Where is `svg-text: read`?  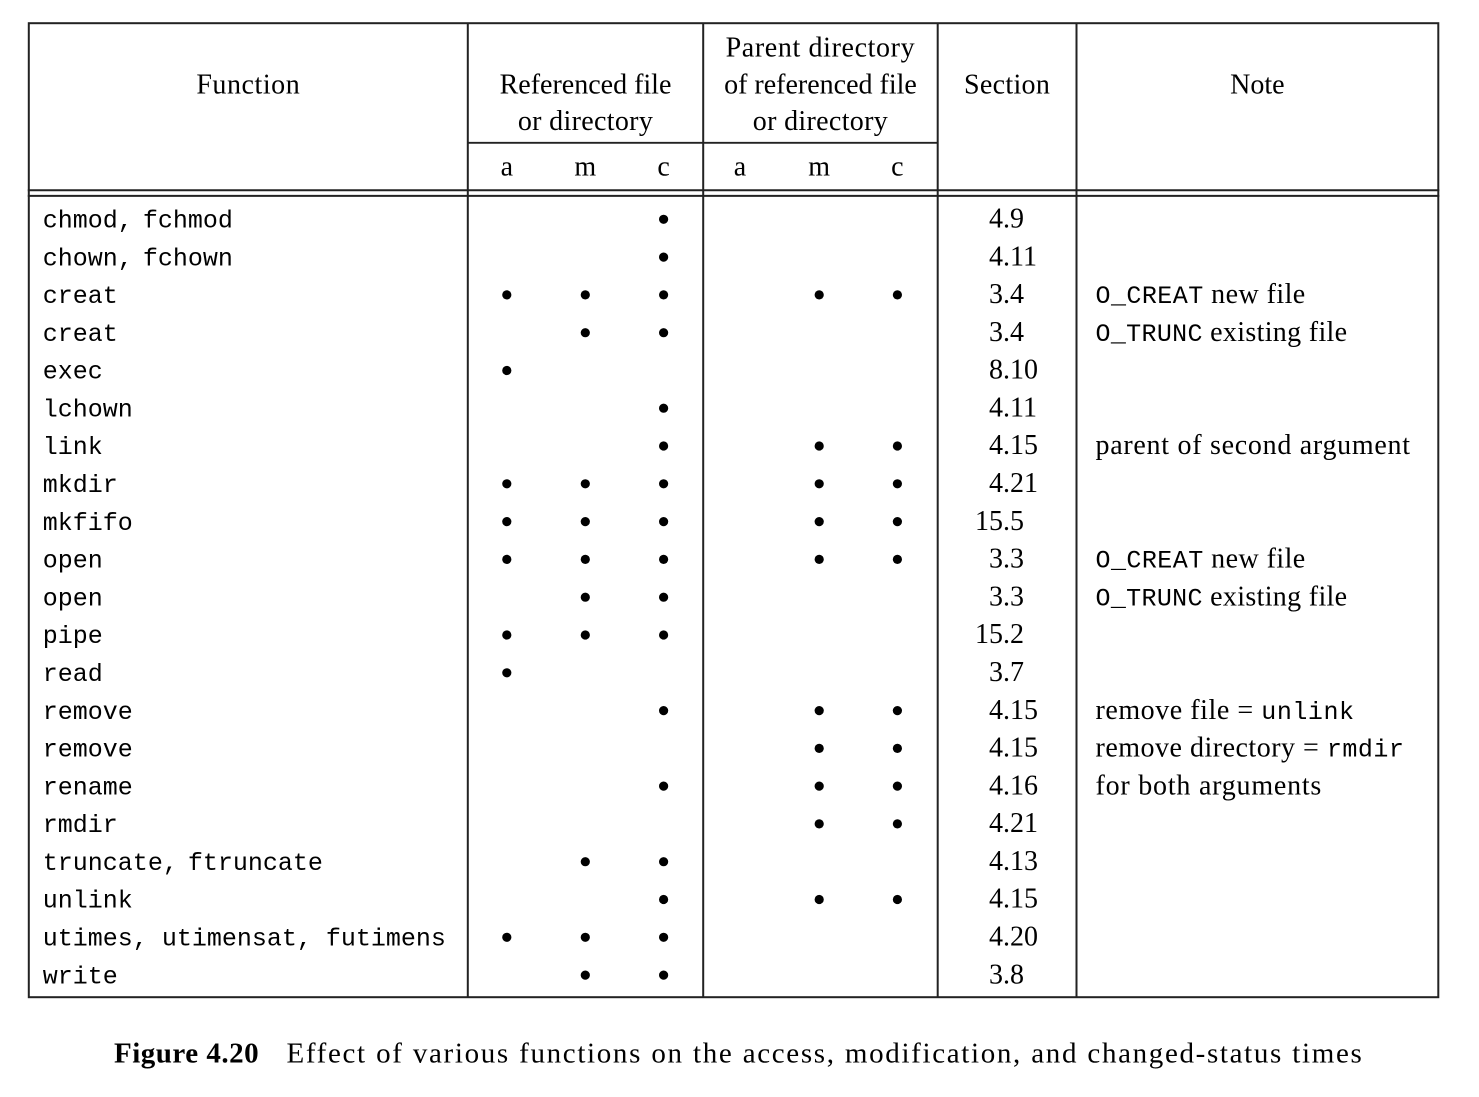
svg-text: read is located at coordinates (73, 674).